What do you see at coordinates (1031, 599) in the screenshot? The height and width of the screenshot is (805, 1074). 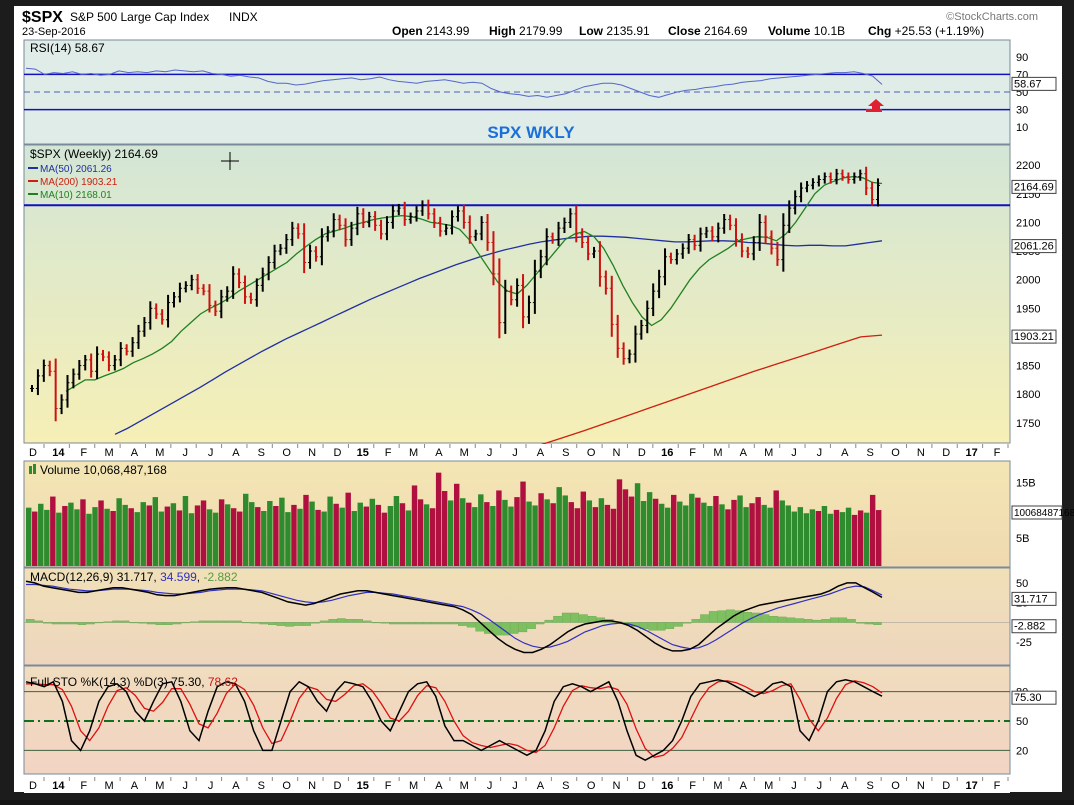 I see `macd-value-badge: 31.717` at bounding box center [1031, 599].